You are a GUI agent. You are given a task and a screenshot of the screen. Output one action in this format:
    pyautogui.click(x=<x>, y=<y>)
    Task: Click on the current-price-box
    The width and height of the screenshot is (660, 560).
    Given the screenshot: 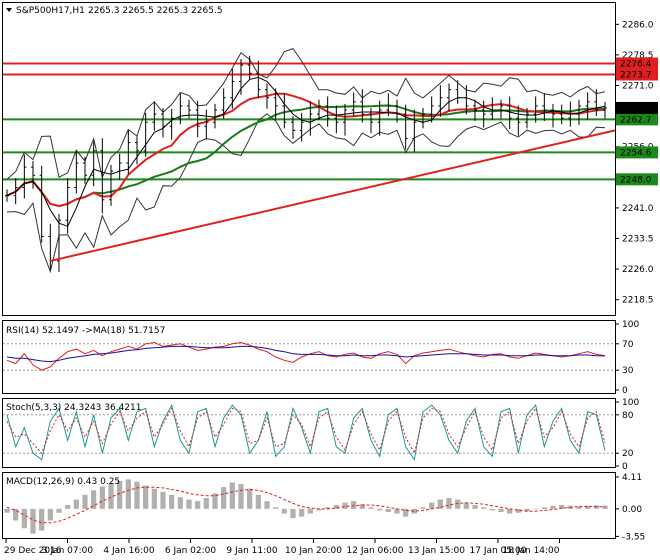 What is the action you would take?
    pyautogui.click(x=637, y=107)
    